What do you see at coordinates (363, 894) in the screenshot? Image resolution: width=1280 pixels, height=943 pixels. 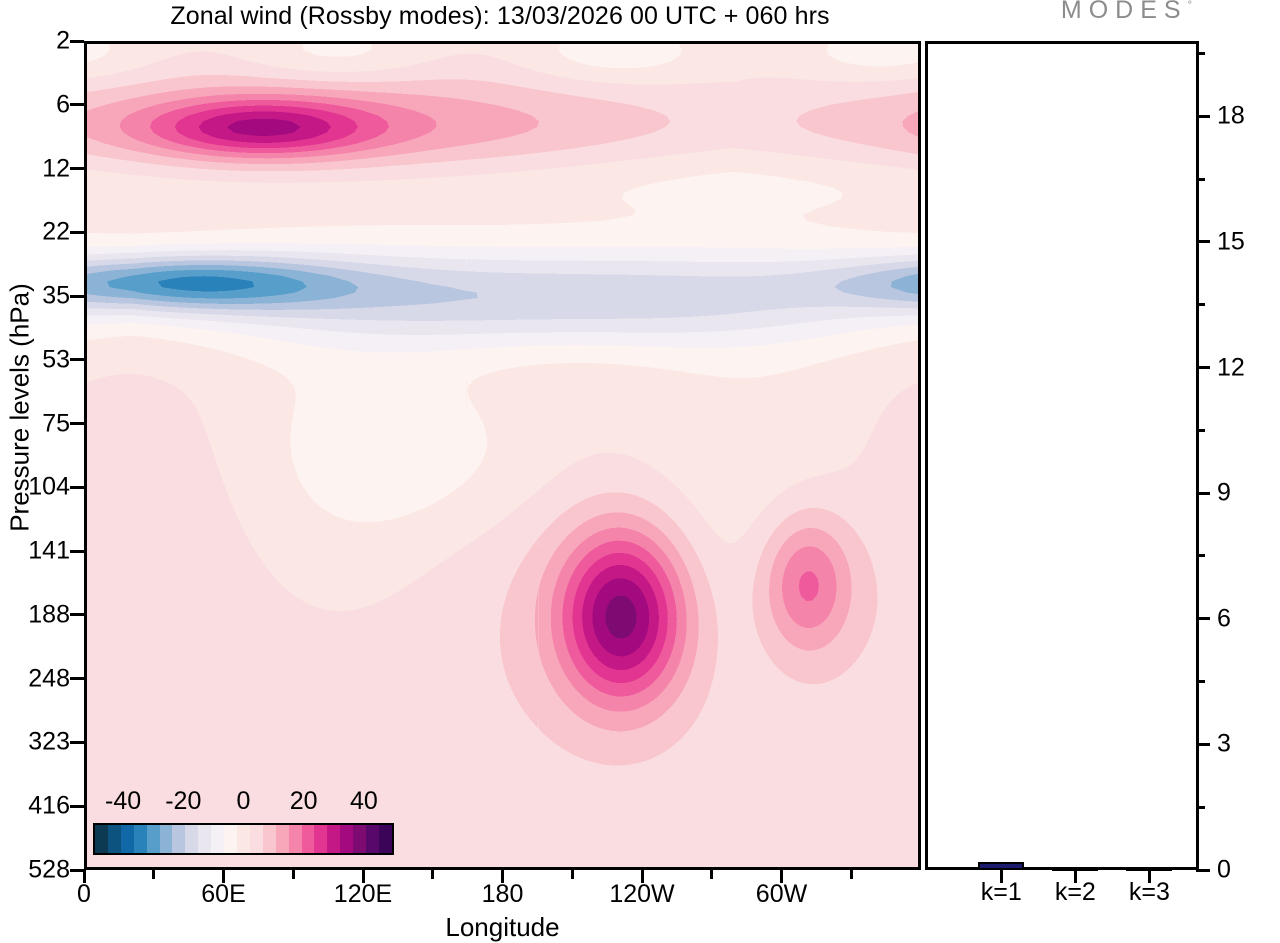 I see `longitude-tick-label: 120E` at bounding box center [363, 894].